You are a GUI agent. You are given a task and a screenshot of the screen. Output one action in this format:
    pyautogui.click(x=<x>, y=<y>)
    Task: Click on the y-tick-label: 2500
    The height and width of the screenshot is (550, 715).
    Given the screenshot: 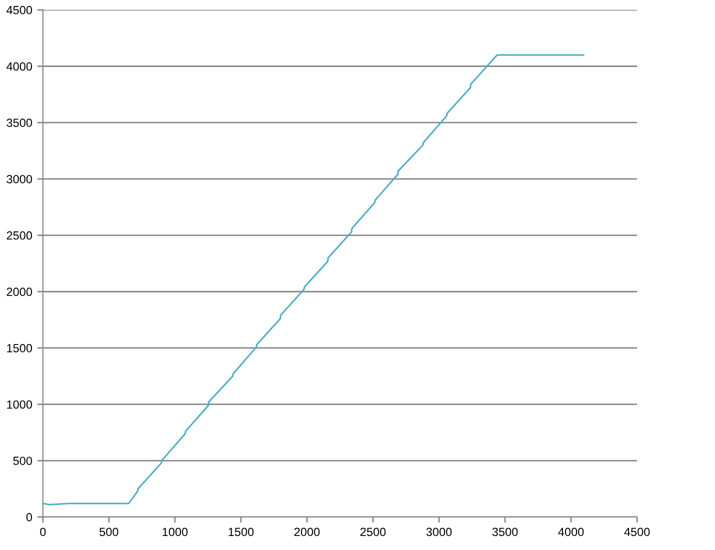 What is the action you would take?
    pyautogui.click(x=19, y=235)
    